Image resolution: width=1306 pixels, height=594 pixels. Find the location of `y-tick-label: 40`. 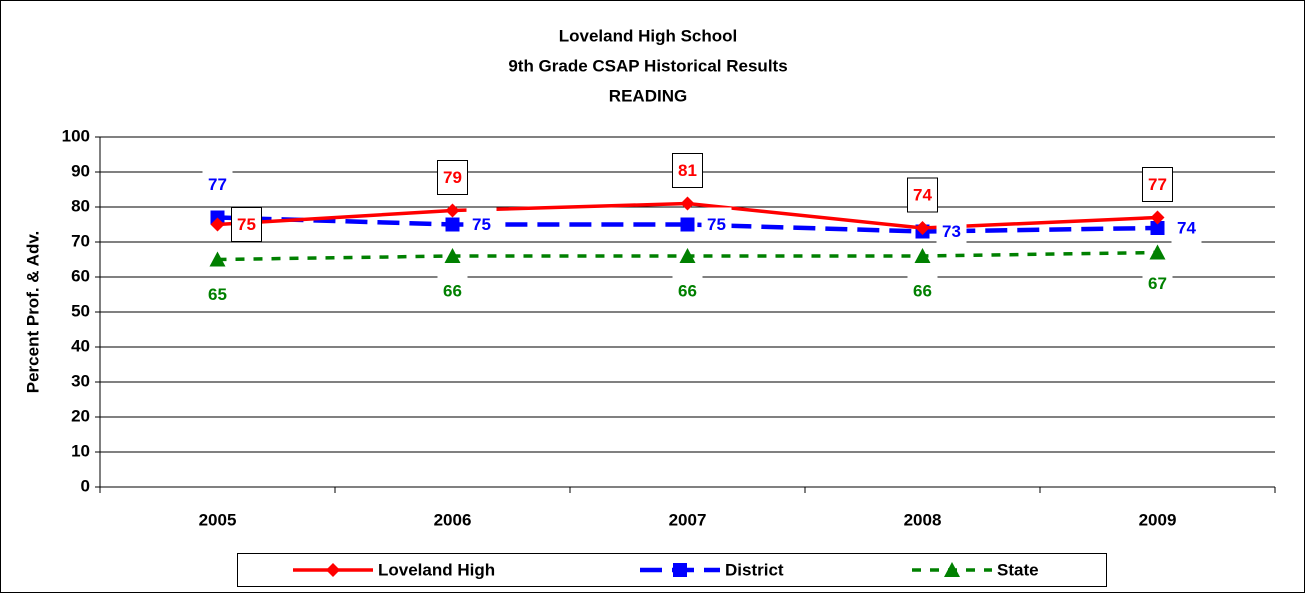

y-tick-label: 40 is located at coordinates (80, 345).